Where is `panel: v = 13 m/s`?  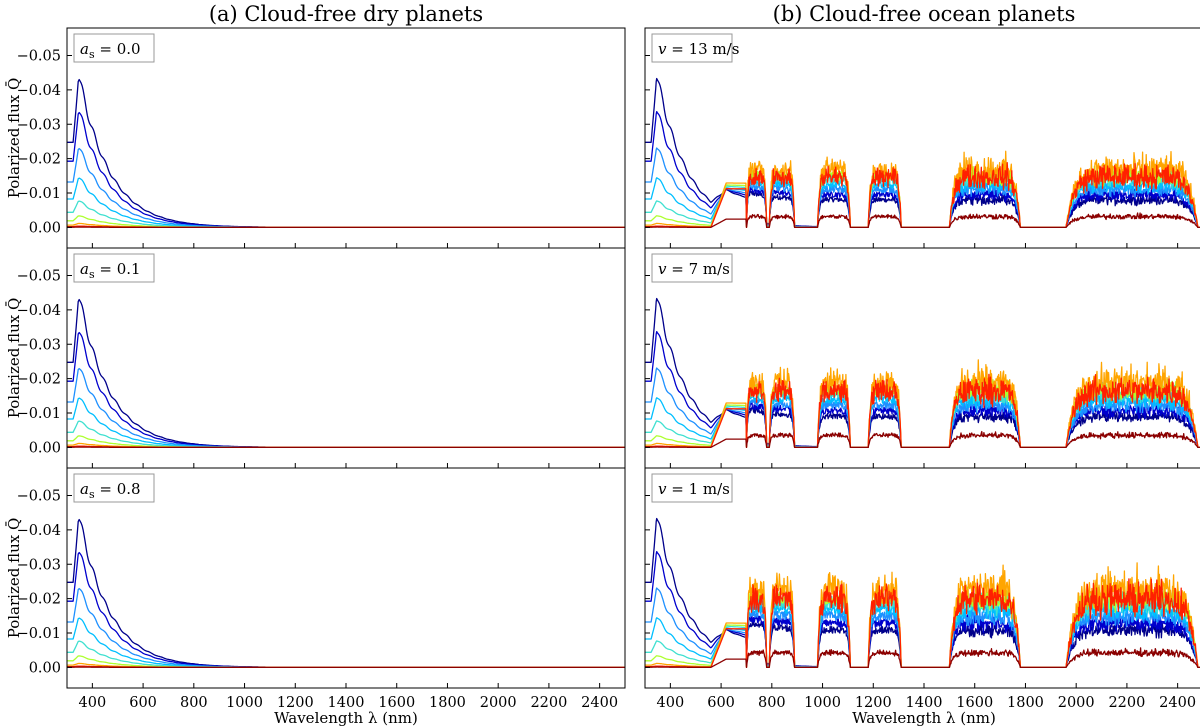 panel: v = 13 m/s is located at coordinates (922, 138).